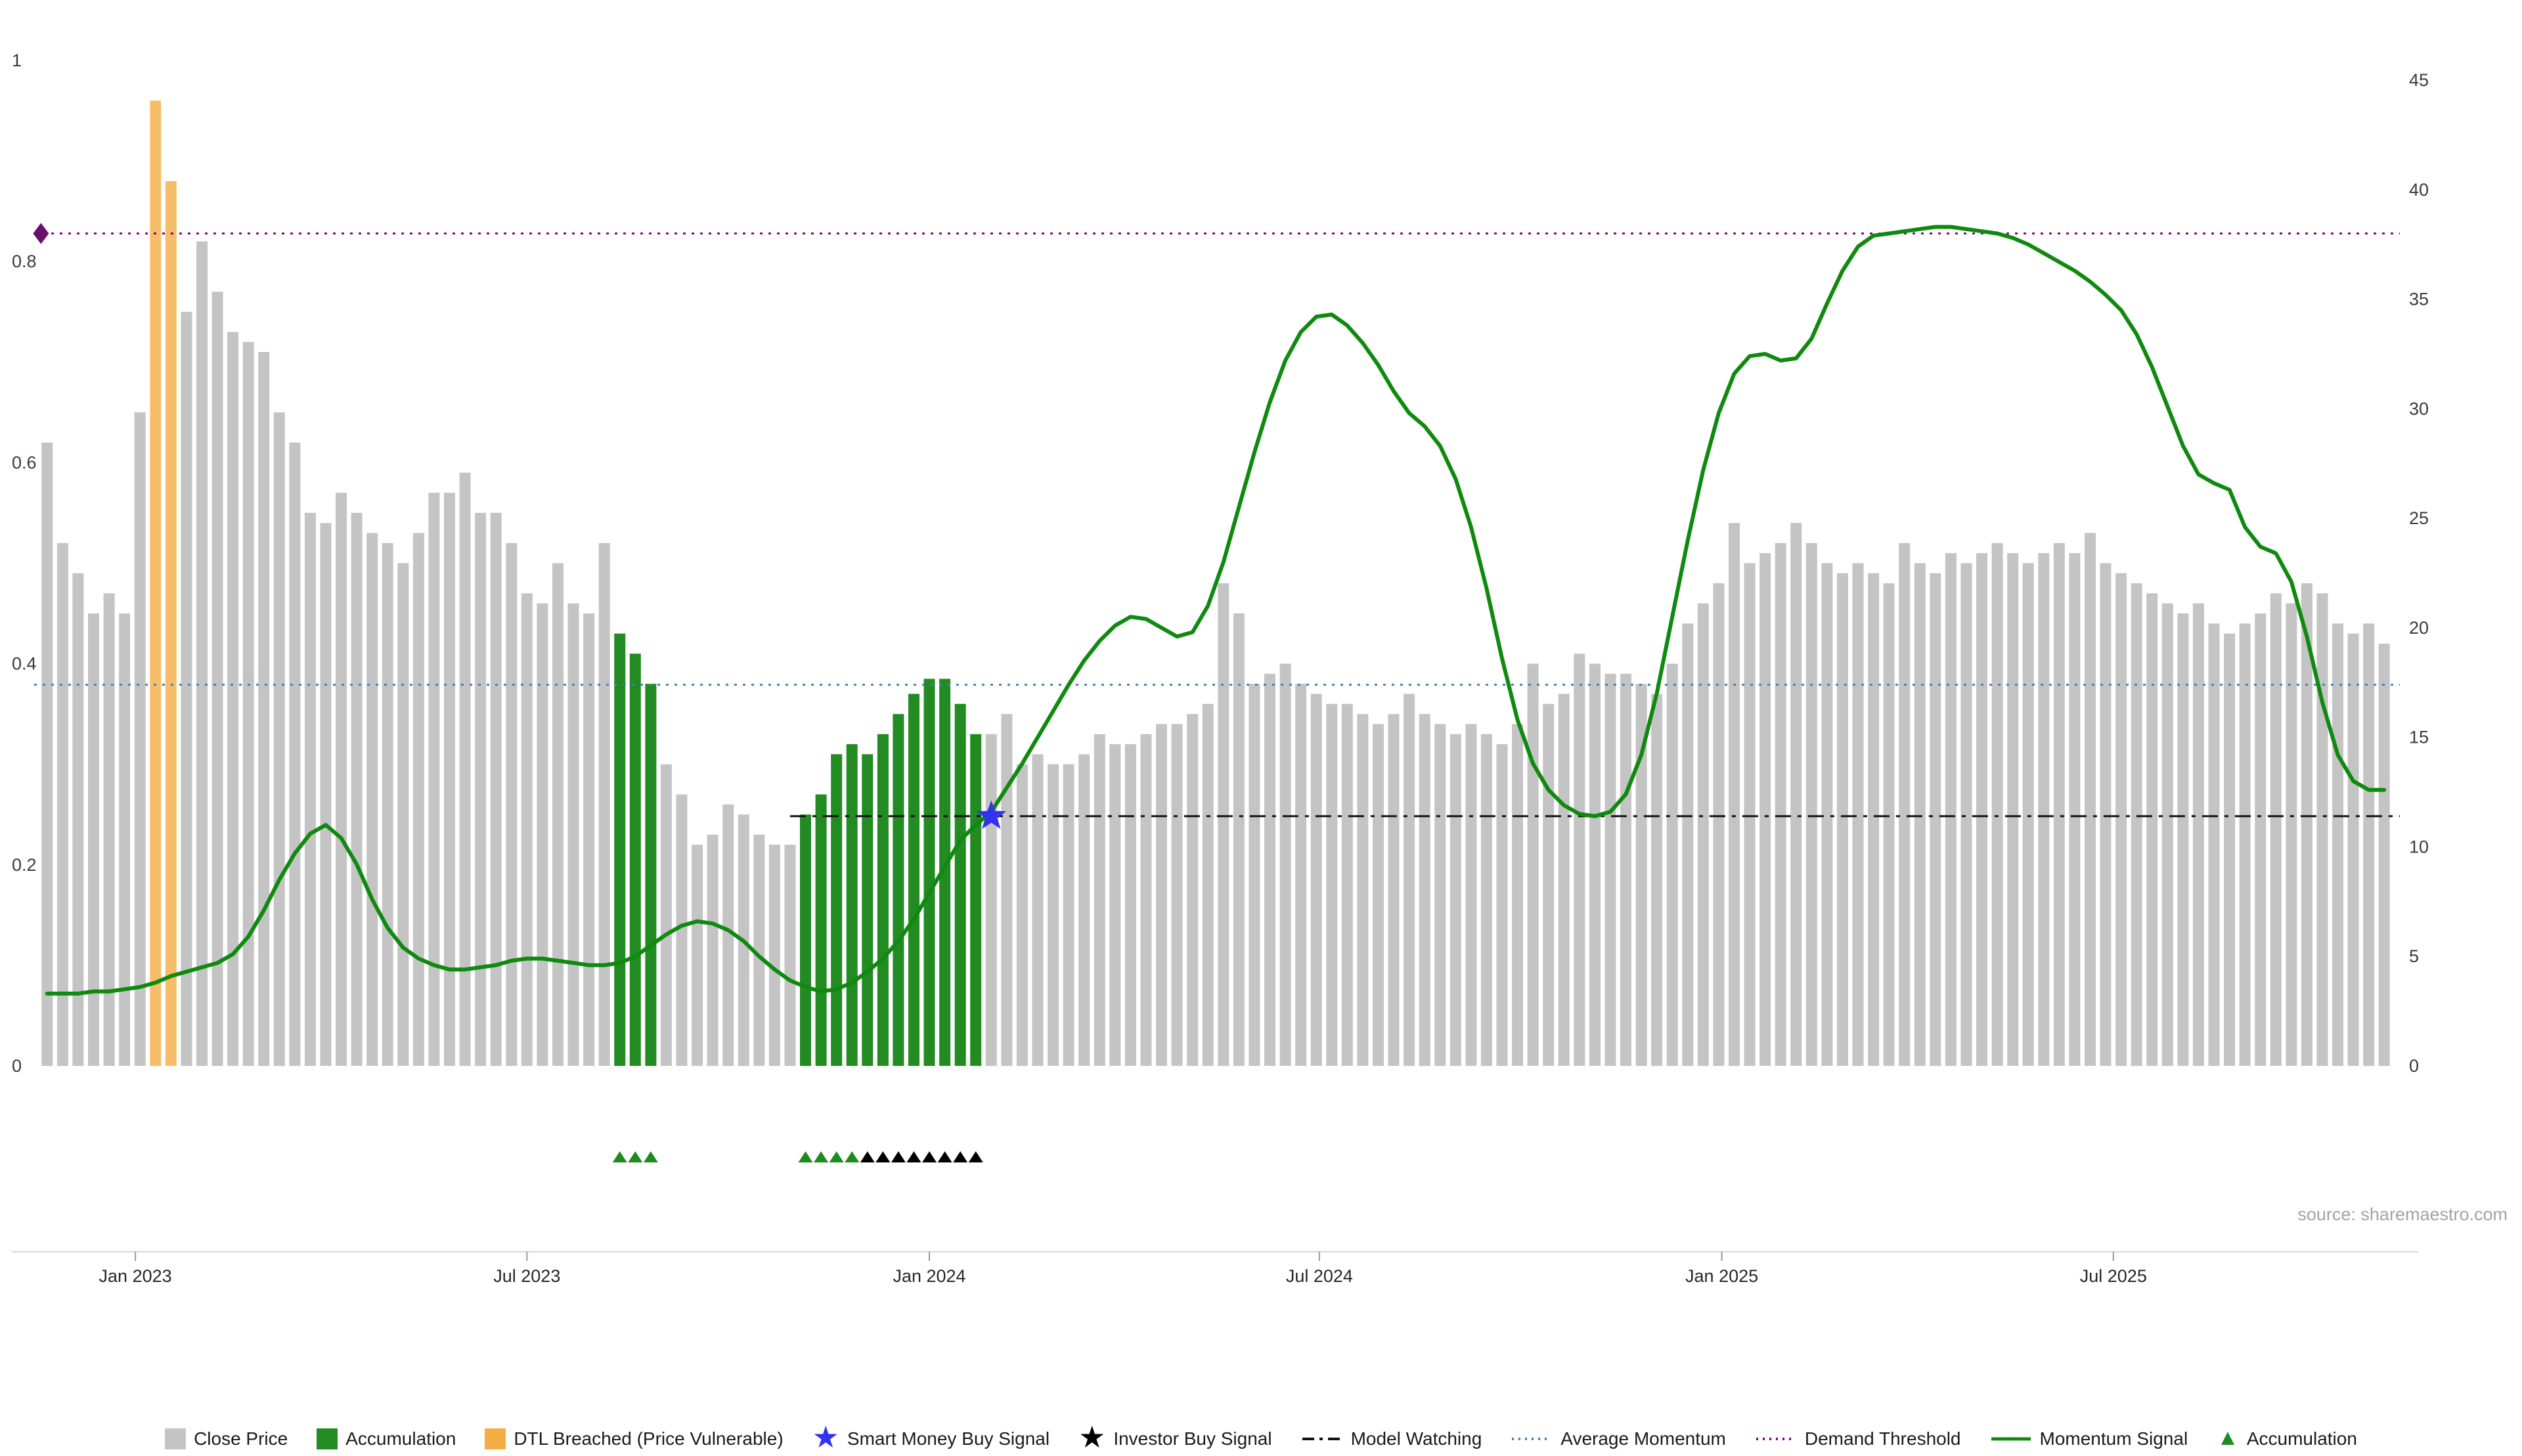  Describe the element at coordinates (1416, 1438) in the screenshot. I see `legend-label: Model Watching` at that location.